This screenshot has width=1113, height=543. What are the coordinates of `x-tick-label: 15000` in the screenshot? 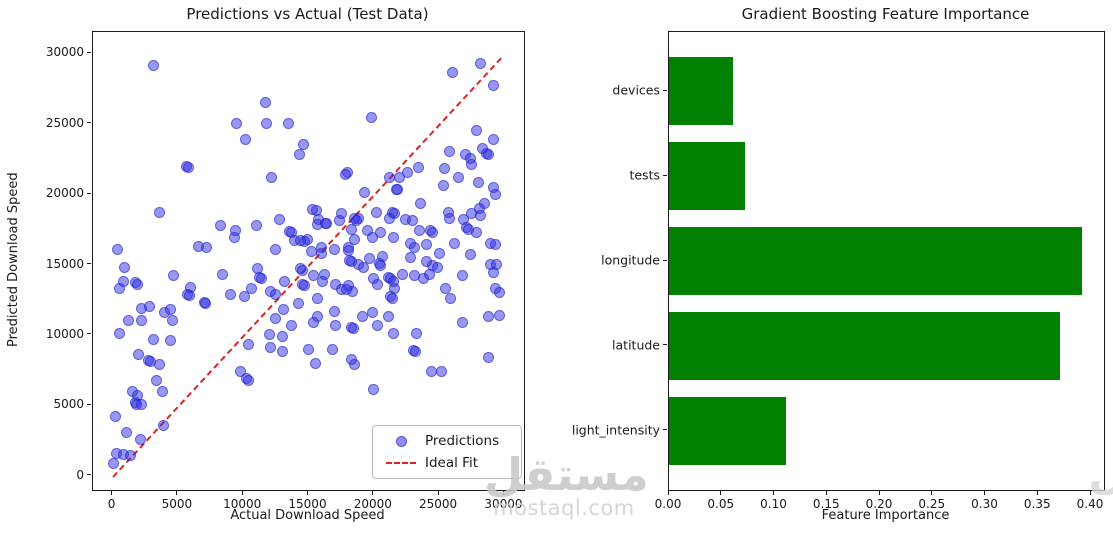 It's located at (307, 504).